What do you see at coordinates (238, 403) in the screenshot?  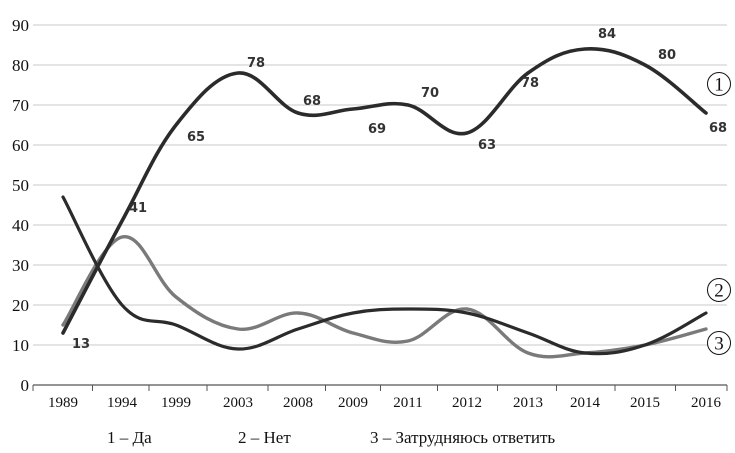 I see `x-tick-label: 2003` at bounding box center [238, 403].